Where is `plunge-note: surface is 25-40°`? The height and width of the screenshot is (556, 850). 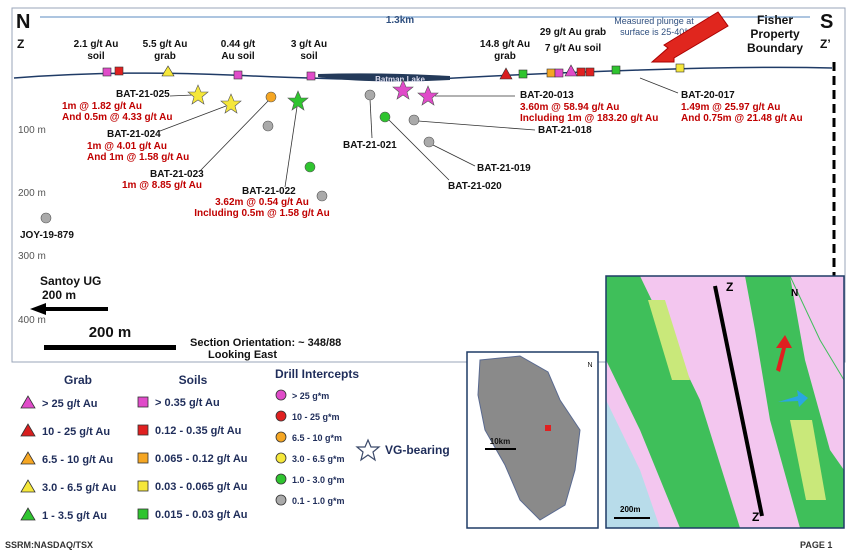
plunge-note: surface is 25-40° is located at coordinates (654, 32).